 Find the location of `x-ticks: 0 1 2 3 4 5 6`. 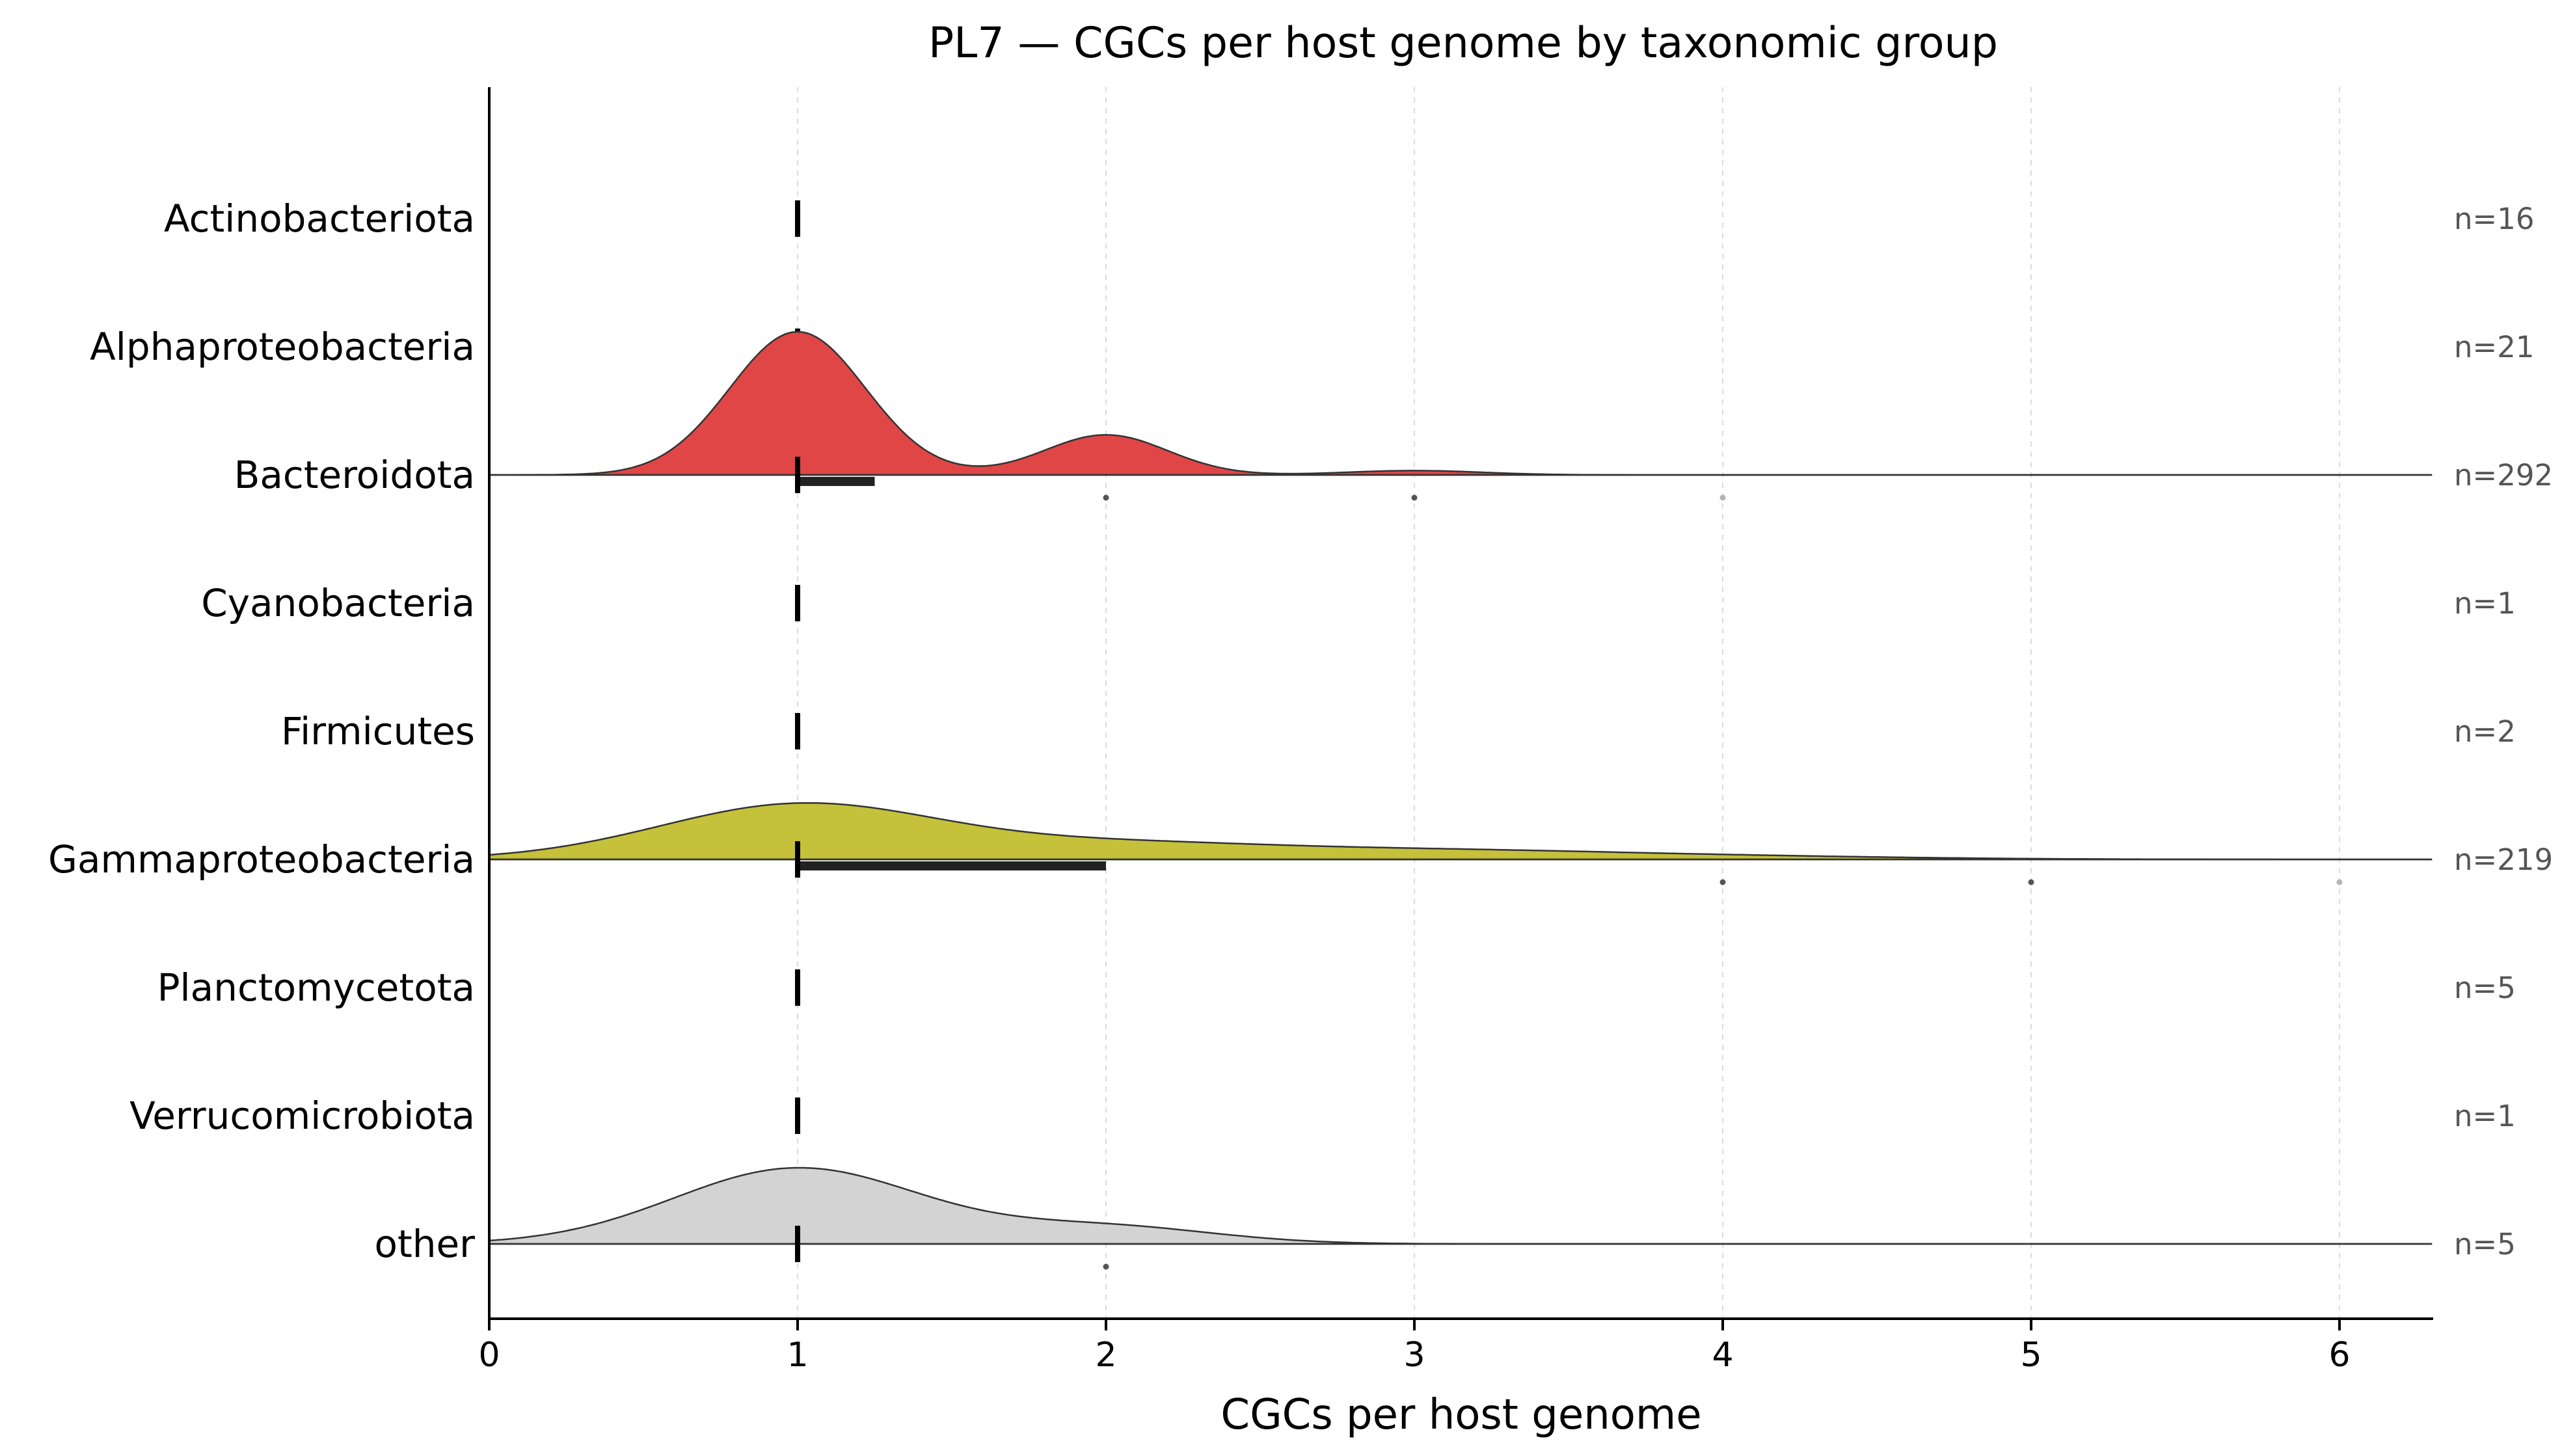

x-ticks: 0 1 2 3 4 5 6 is located at coordinates (1414, 1347).